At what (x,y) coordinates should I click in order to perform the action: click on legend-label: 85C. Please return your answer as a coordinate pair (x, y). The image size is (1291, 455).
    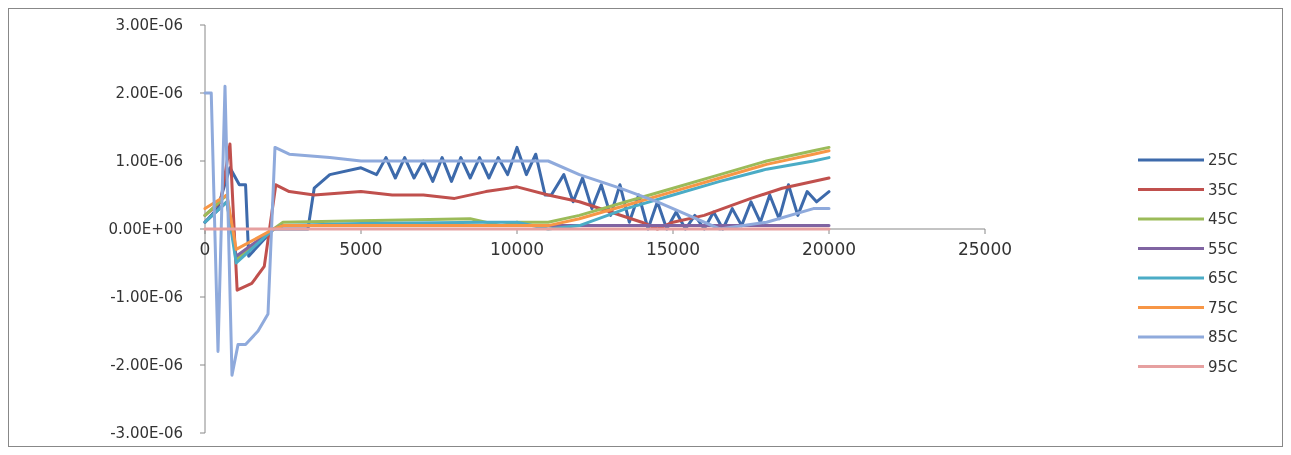
    Looking at the image, I should click on (1223, 337).